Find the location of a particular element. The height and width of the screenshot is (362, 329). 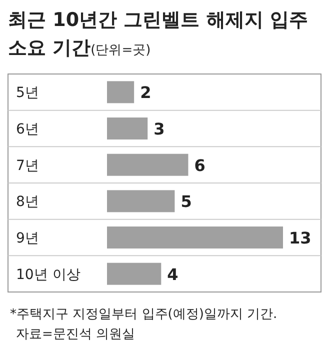

y-tick-label: 5년 is located at coordinates (27, 93).